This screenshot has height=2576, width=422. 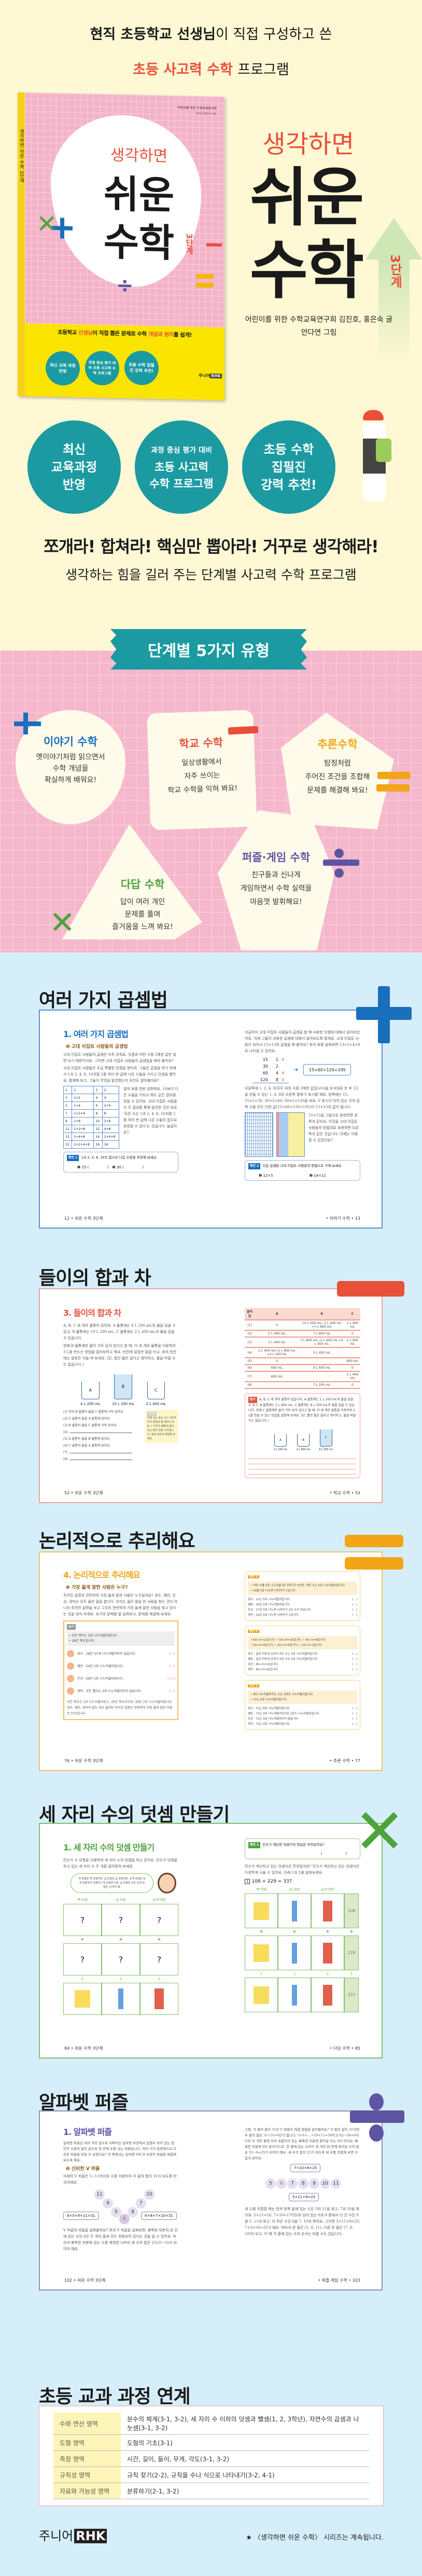 I want to click on table-cell: 3, so click(x=68, y=1098).